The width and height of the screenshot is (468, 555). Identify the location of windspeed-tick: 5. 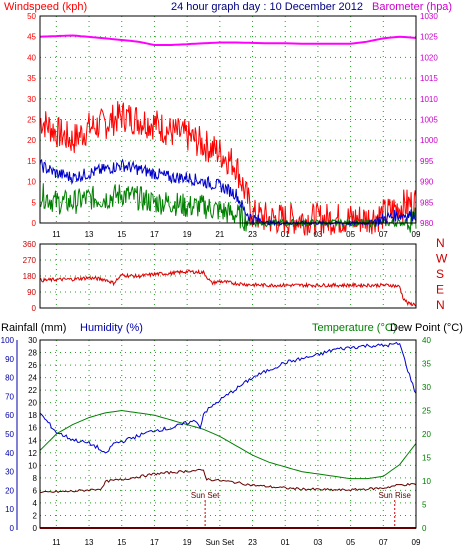
(34, 202).